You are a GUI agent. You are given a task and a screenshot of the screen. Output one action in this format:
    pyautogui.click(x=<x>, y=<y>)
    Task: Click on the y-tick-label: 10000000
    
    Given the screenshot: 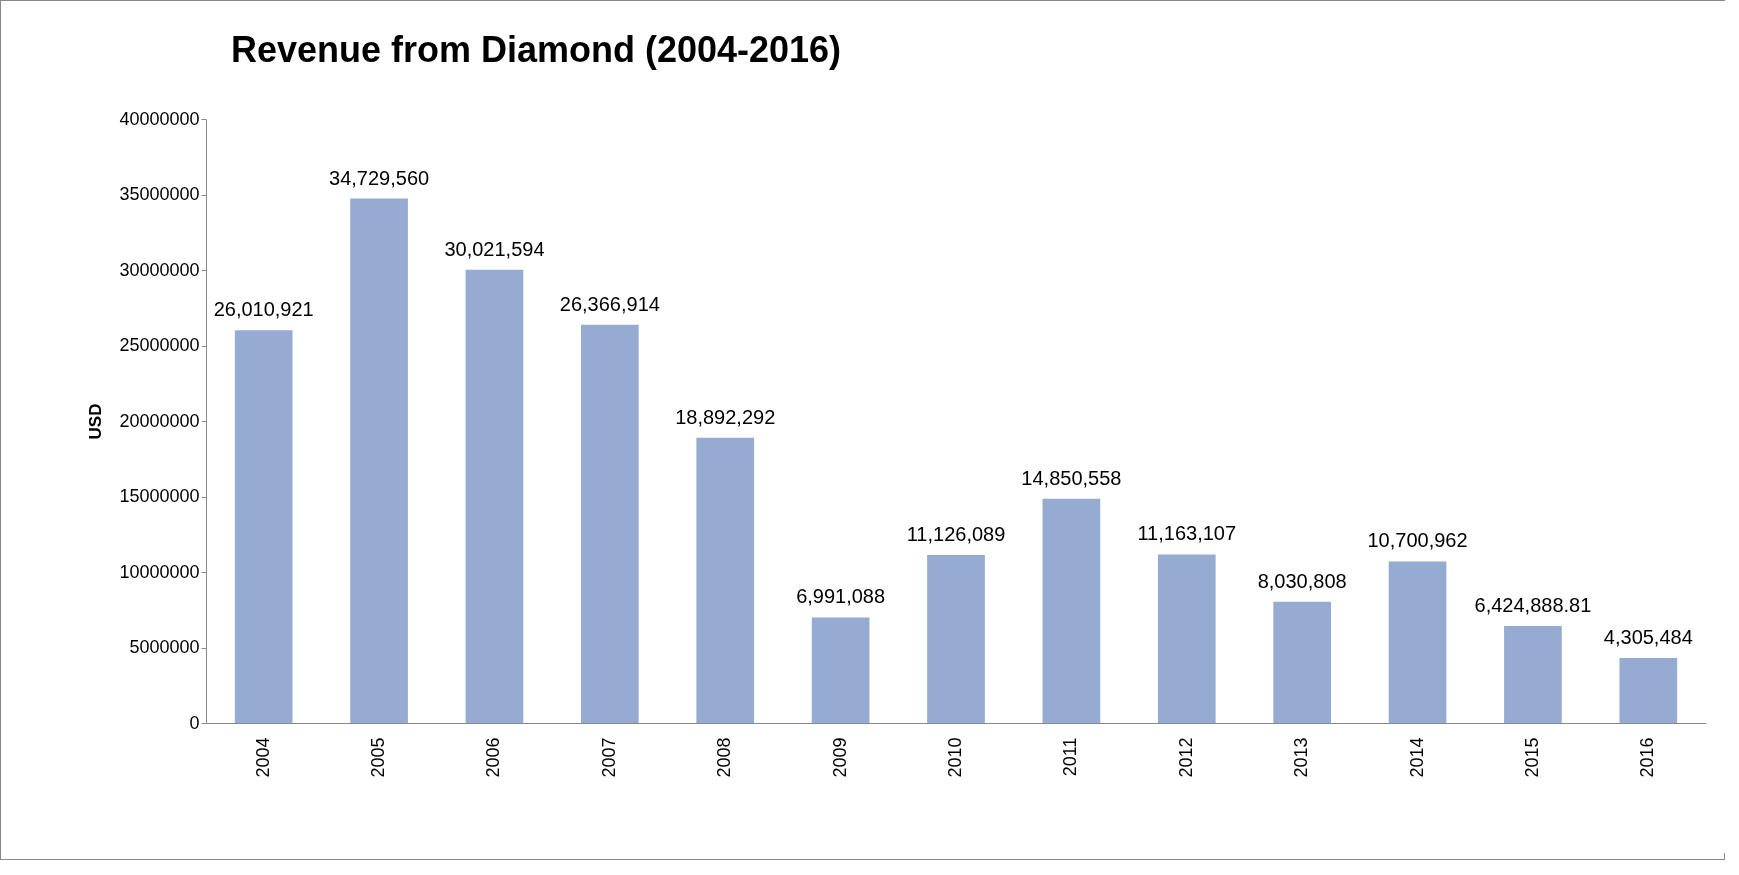 What is the action you would take?
    pyautogui.click(x=159, y=571)
    